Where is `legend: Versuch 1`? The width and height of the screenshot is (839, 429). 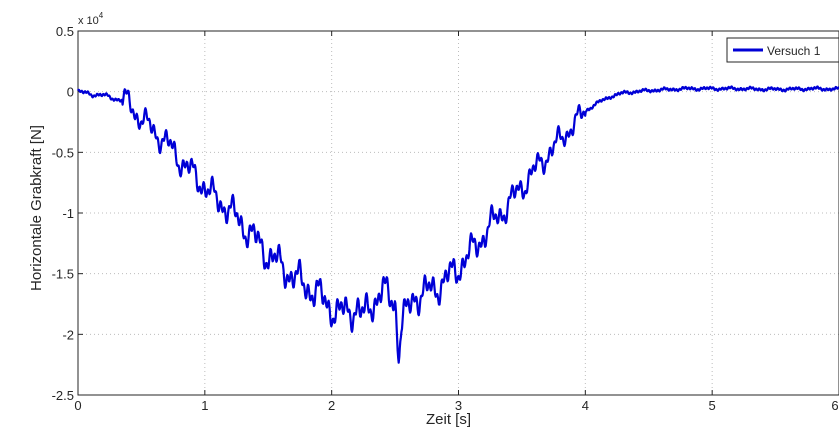
legend: Versuch 1 is located at coordinates (782, 50).